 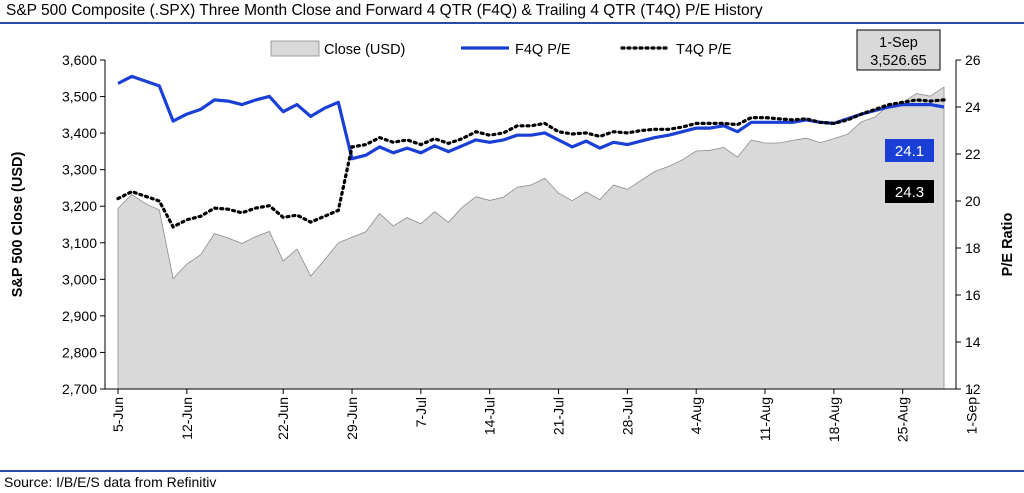 What do you see at coordinates (765, 419) in the screenshot?
I see `x-tick-label: 11-Aug` at bounding box center [765, 419].